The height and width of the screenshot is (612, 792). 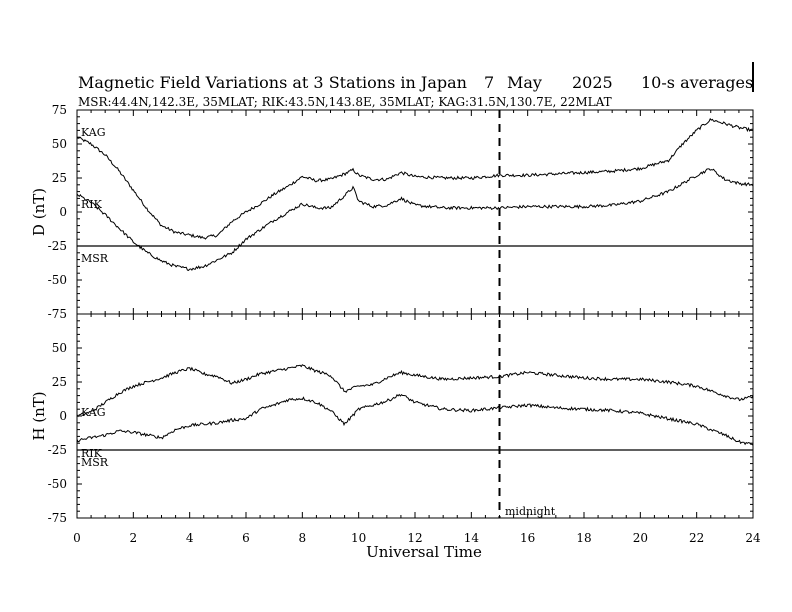 I want to click on station-label-h-kag: KAG, so click(x=93, y=412).